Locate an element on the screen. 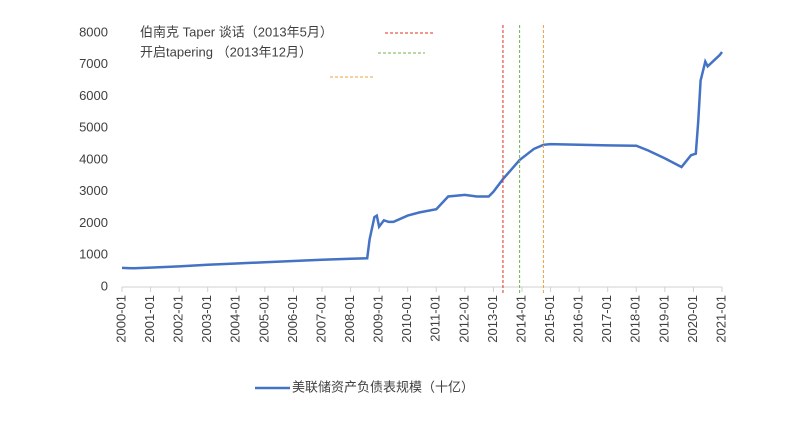 The height and width of the screenshot is (425, 792). x-tick-label: 2005-01 is located at coordinates (263, 319).